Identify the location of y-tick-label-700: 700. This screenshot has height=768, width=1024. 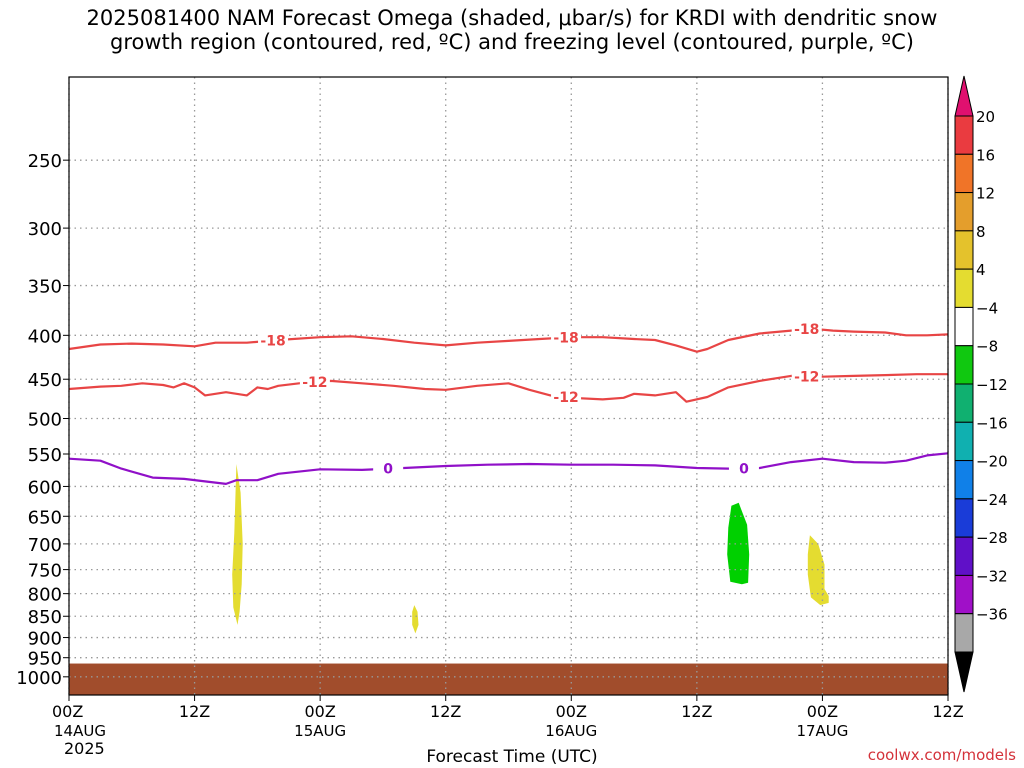
(45, 545).